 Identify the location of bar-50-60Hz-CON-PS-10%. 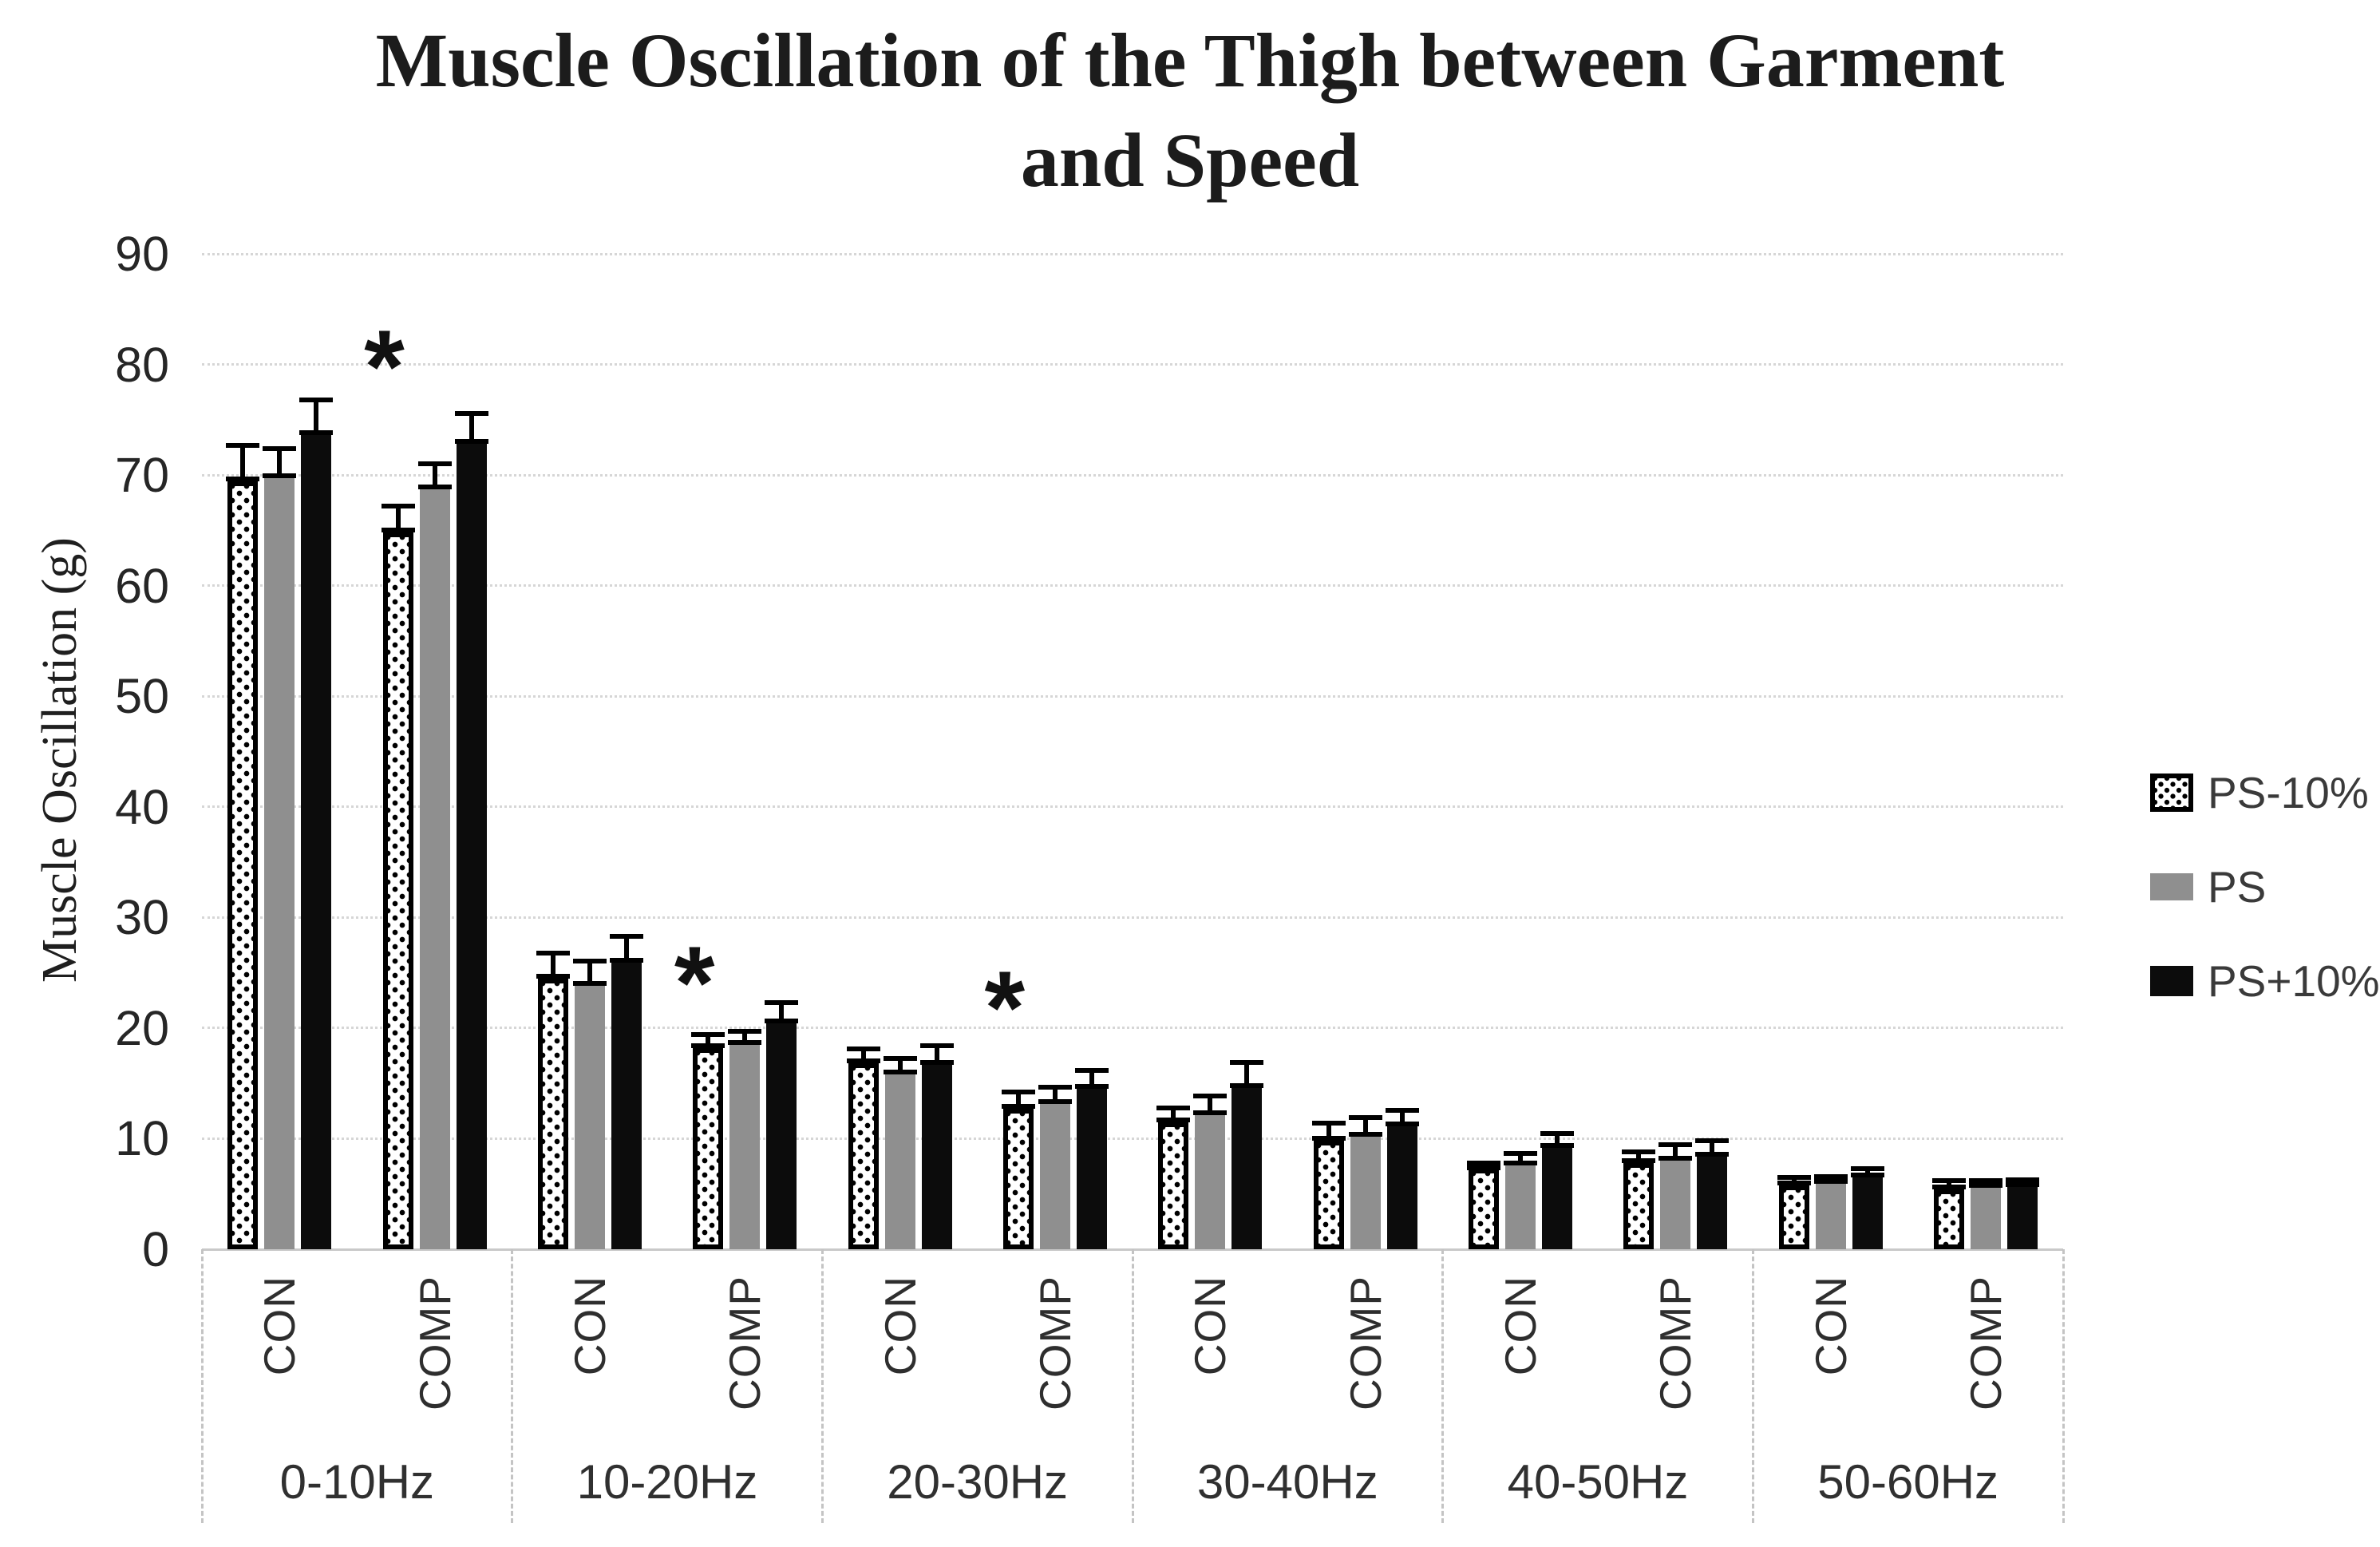
(1793, 1217).